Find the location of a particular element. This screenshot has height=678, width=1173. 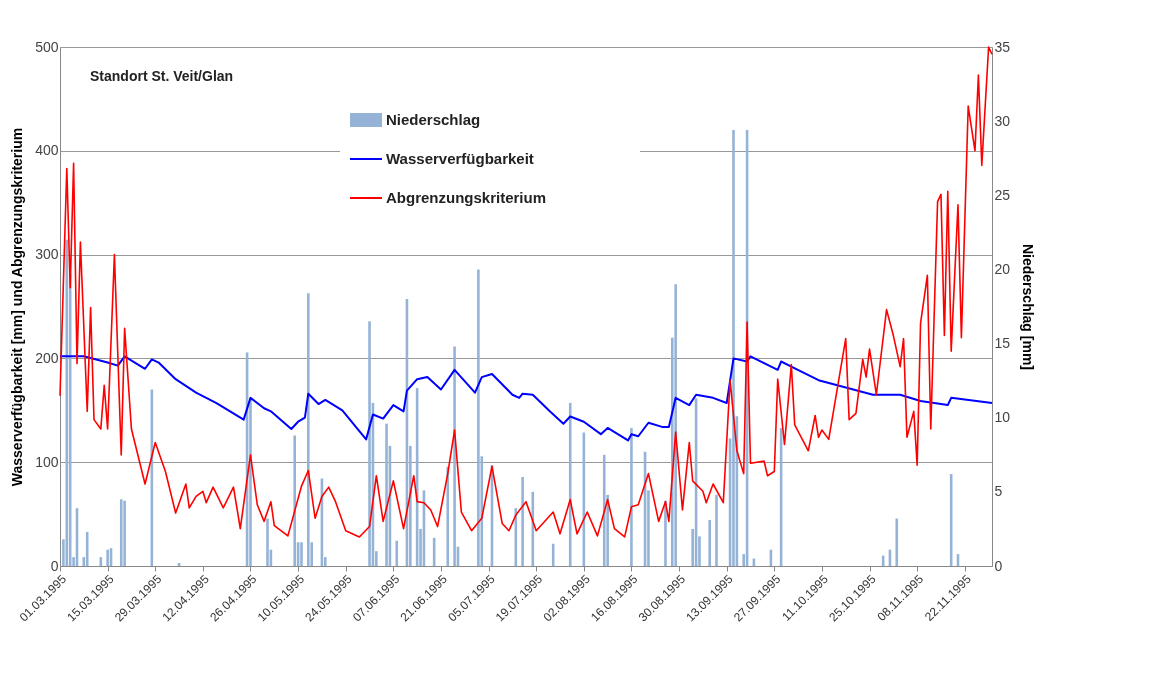

y2-tick-label: 30 is located at coordinates (1002, 120).